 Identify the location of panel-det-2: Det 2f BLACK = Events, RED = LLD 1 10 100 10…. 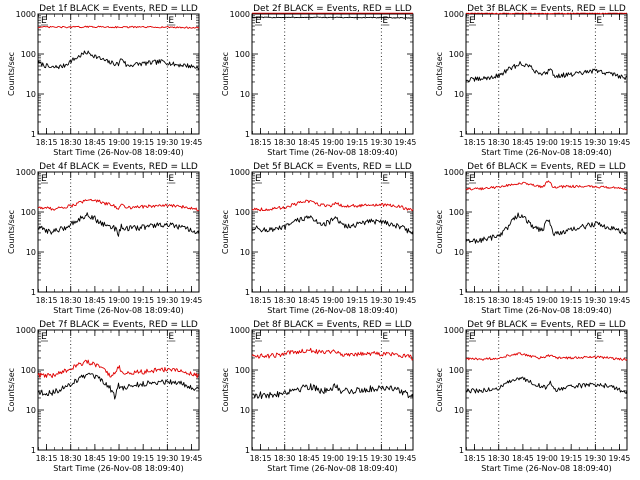
(319, 80).